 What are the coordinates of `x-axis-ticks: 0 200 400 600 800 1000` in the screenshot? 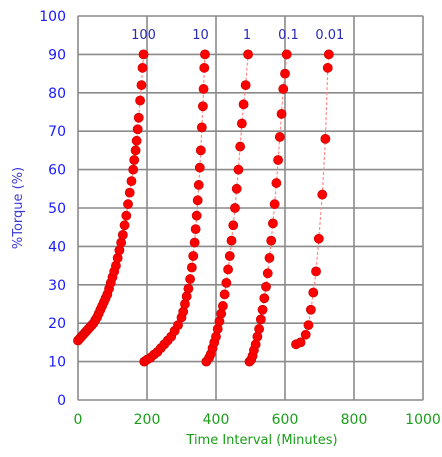 It's located at (257, 420).